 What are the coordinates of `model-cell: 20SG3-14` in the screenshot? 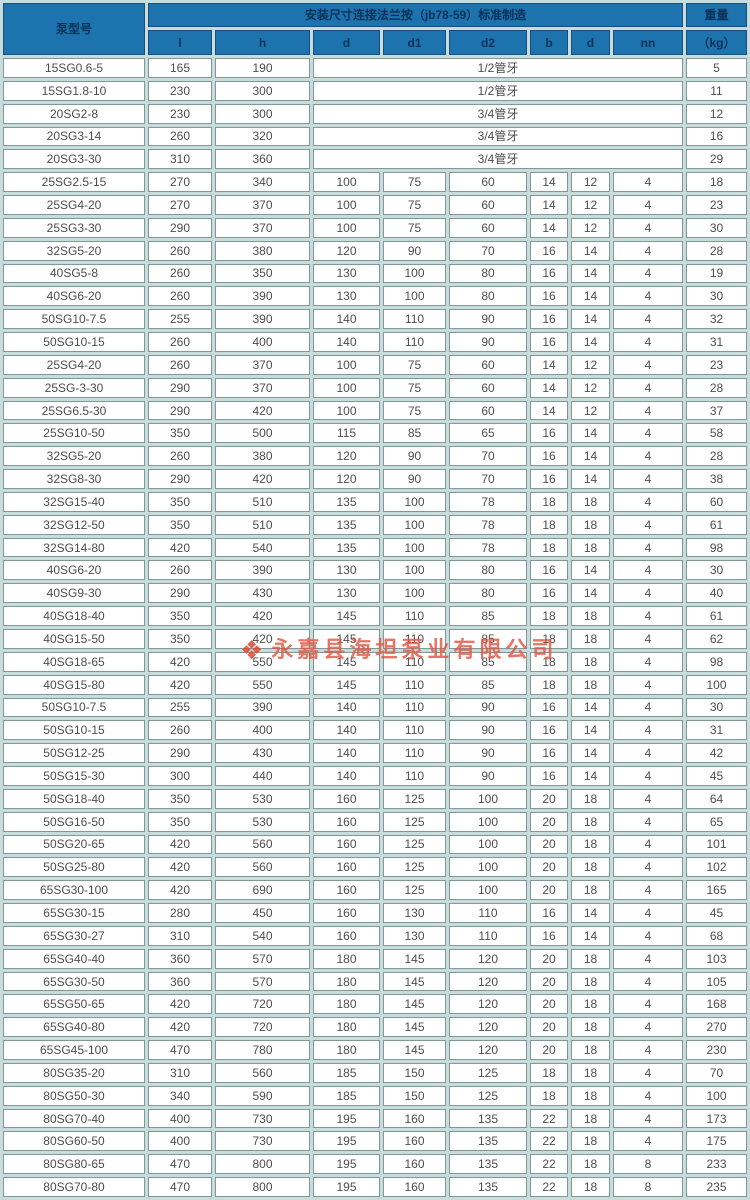 It's located at (74, 136).